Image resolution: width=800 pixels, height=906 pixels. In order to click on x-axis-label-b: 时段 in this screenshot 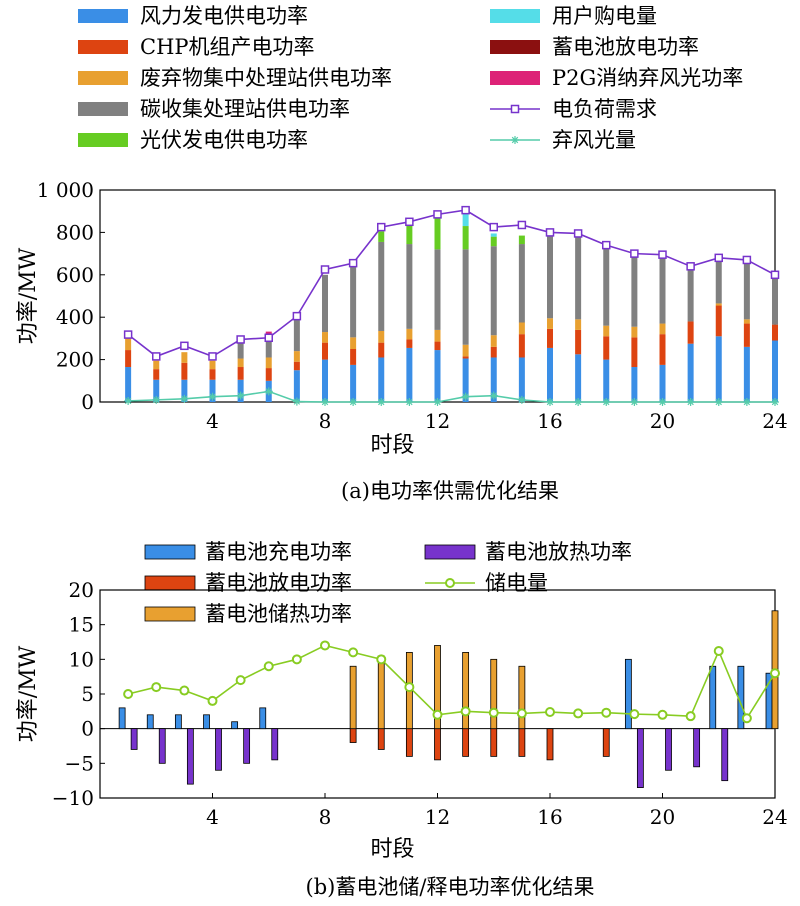, I will do `click(392, 849)`.